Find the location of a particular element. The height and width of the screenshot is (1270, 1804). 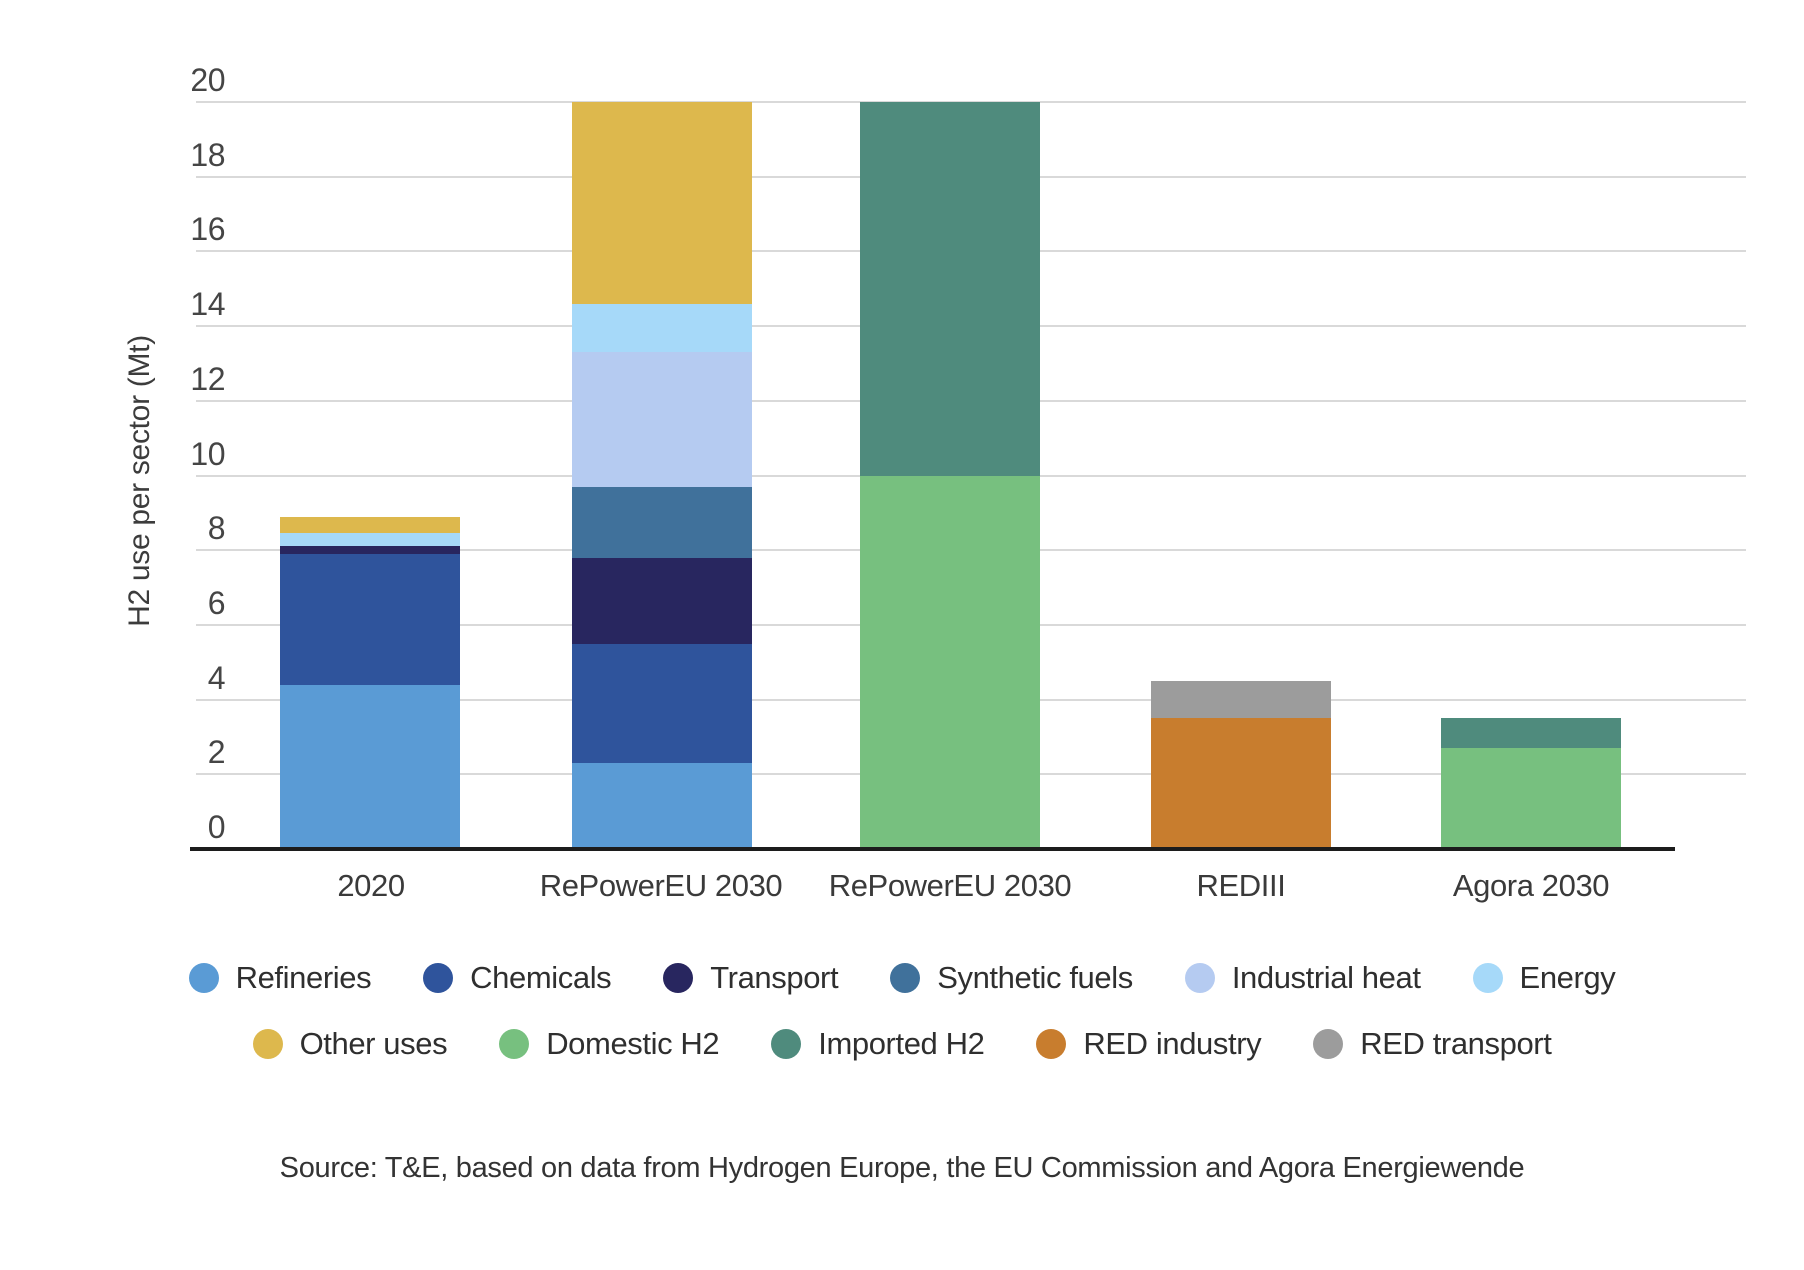

legend-label-synthetic-fuels: Synthetic fuels is located at coordinates (1035, 977).